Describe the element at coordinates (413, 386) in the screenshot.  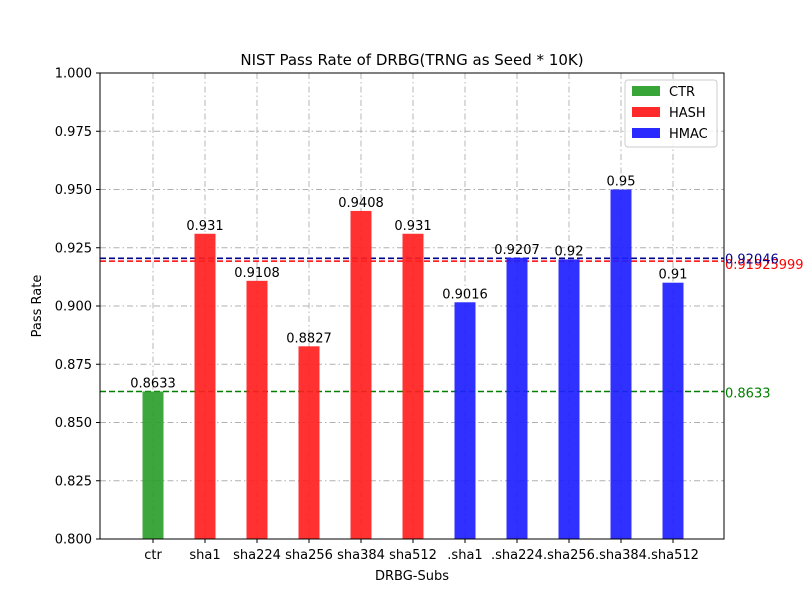
I see `bar-hash-sha512` at that location.